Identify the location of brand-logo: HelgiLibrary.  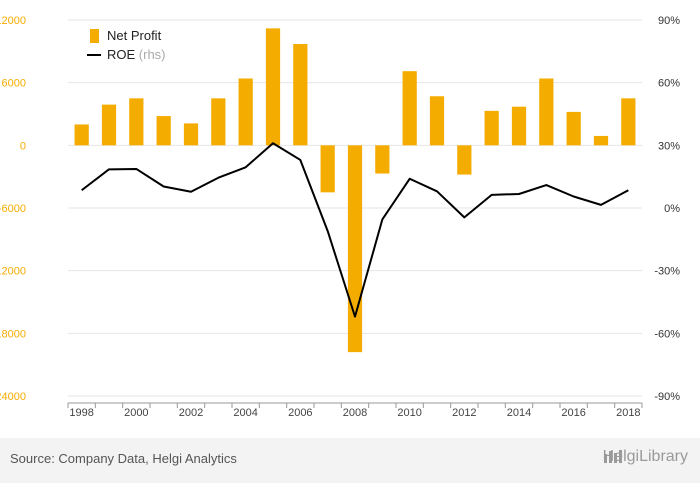
(645, 457).